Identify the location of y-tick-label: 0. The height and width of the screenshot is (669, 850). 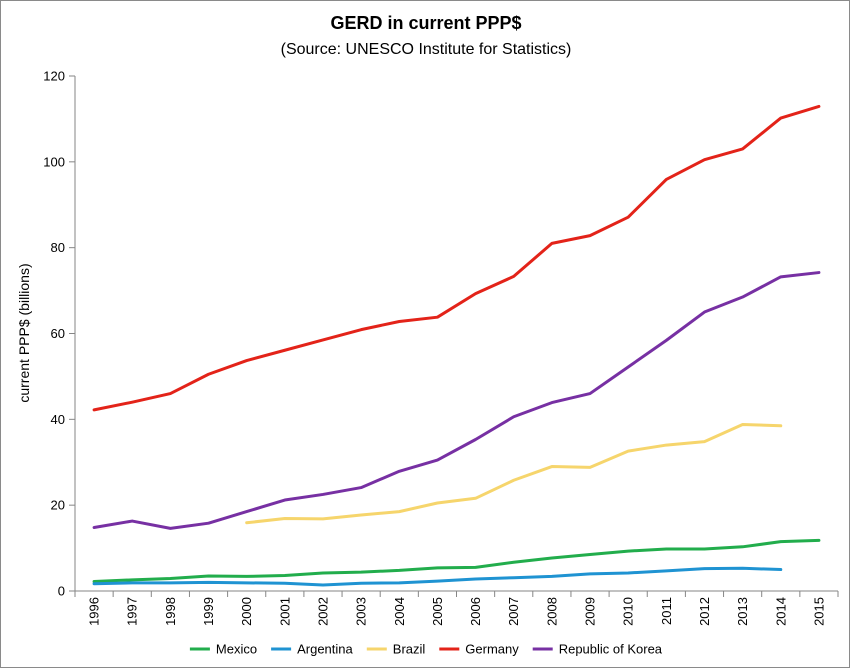
(61, 591).